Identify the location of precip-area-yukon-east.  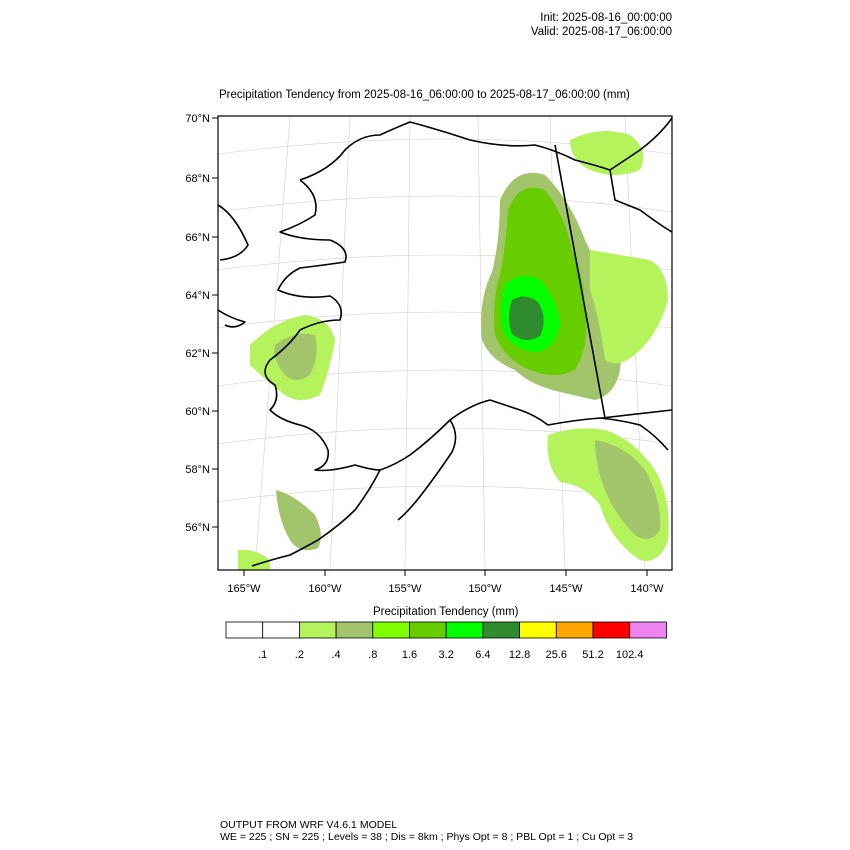
(629, 307).